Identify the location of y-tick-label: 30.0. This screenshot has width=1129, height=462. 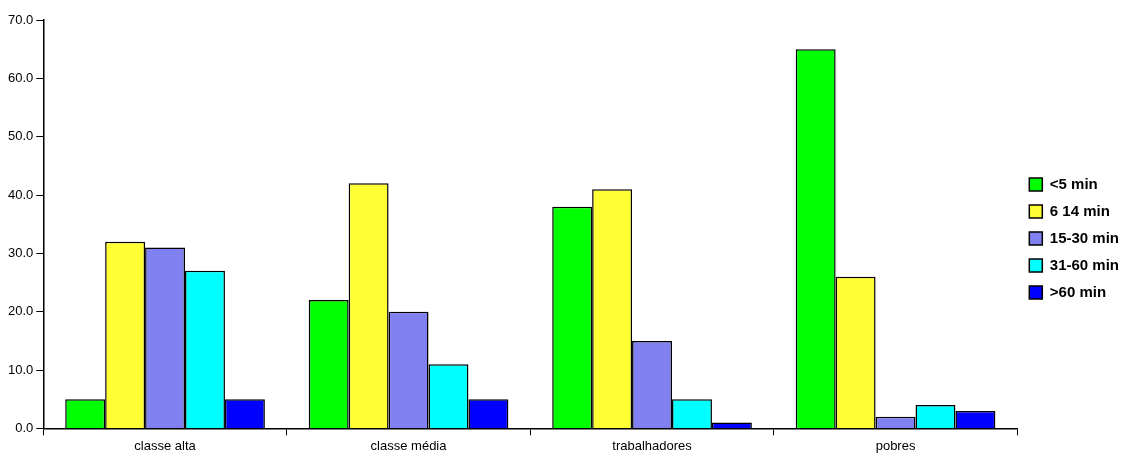
(20, 252).